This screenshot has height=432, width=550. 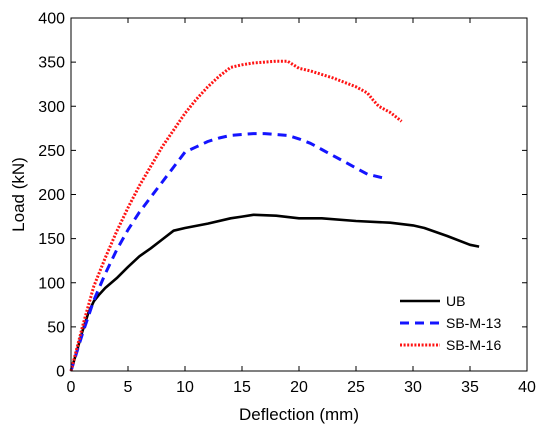 I want to click on y-axis-title: Load (kN), so click(x=18, y=194).